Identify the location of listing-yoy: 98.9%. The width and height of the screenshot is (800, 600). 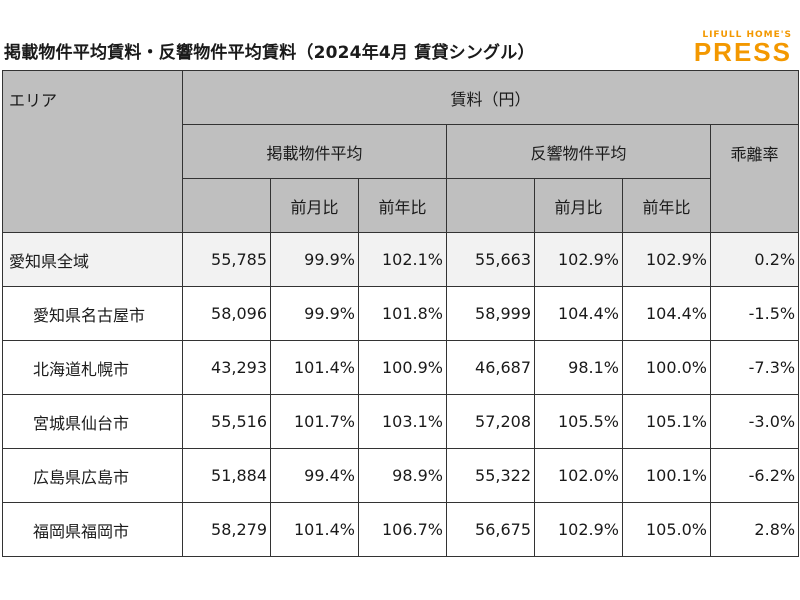
(402, 475).